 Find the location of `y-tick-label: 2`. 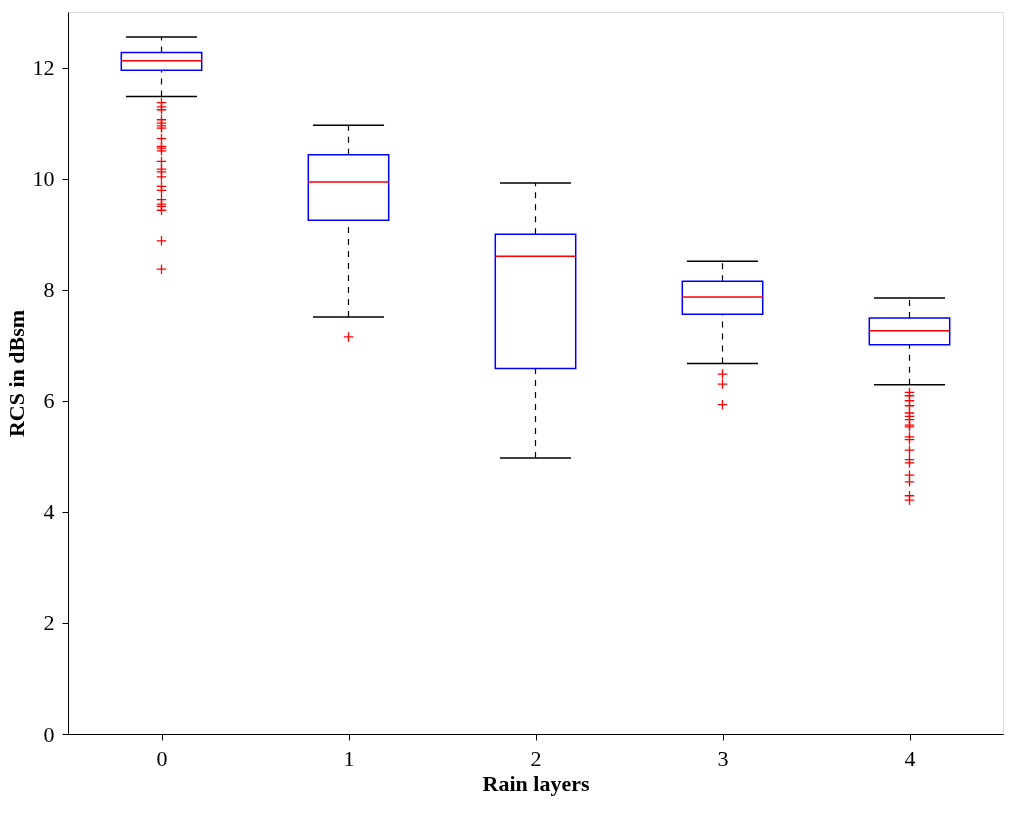

y-tick-label: 2 is located at coordinates (49, 623).